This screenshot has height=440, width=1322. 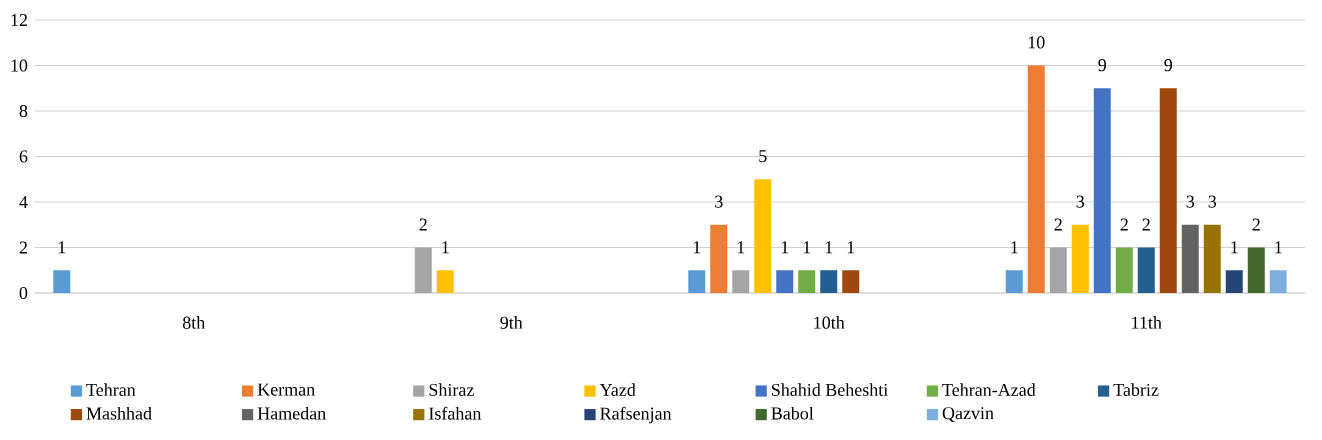 What do you see at coordinates (829, 389) in the screenshot?
I see `legend-label: Shahid Beheshti` at bounding box center [829, 389].